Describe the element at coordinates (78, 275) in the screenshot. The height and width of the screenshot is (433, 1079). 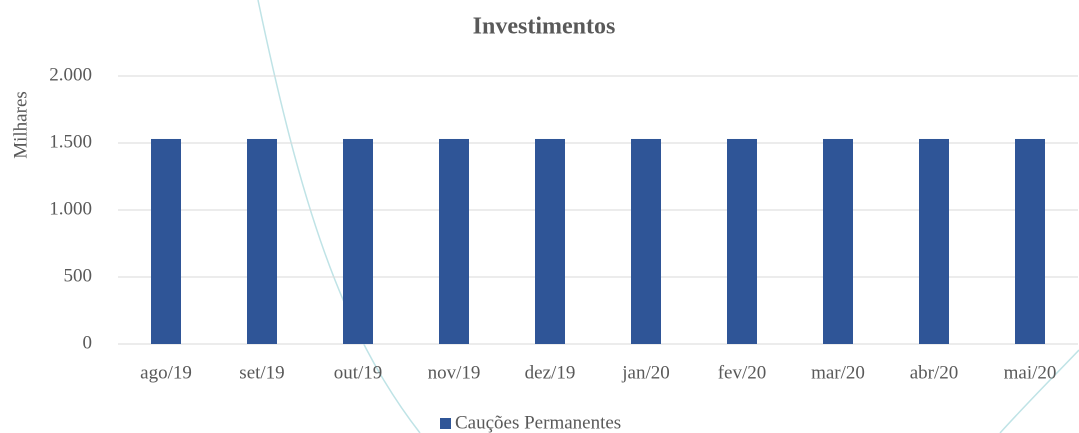
I see `y-tick-label: 500` at that location.